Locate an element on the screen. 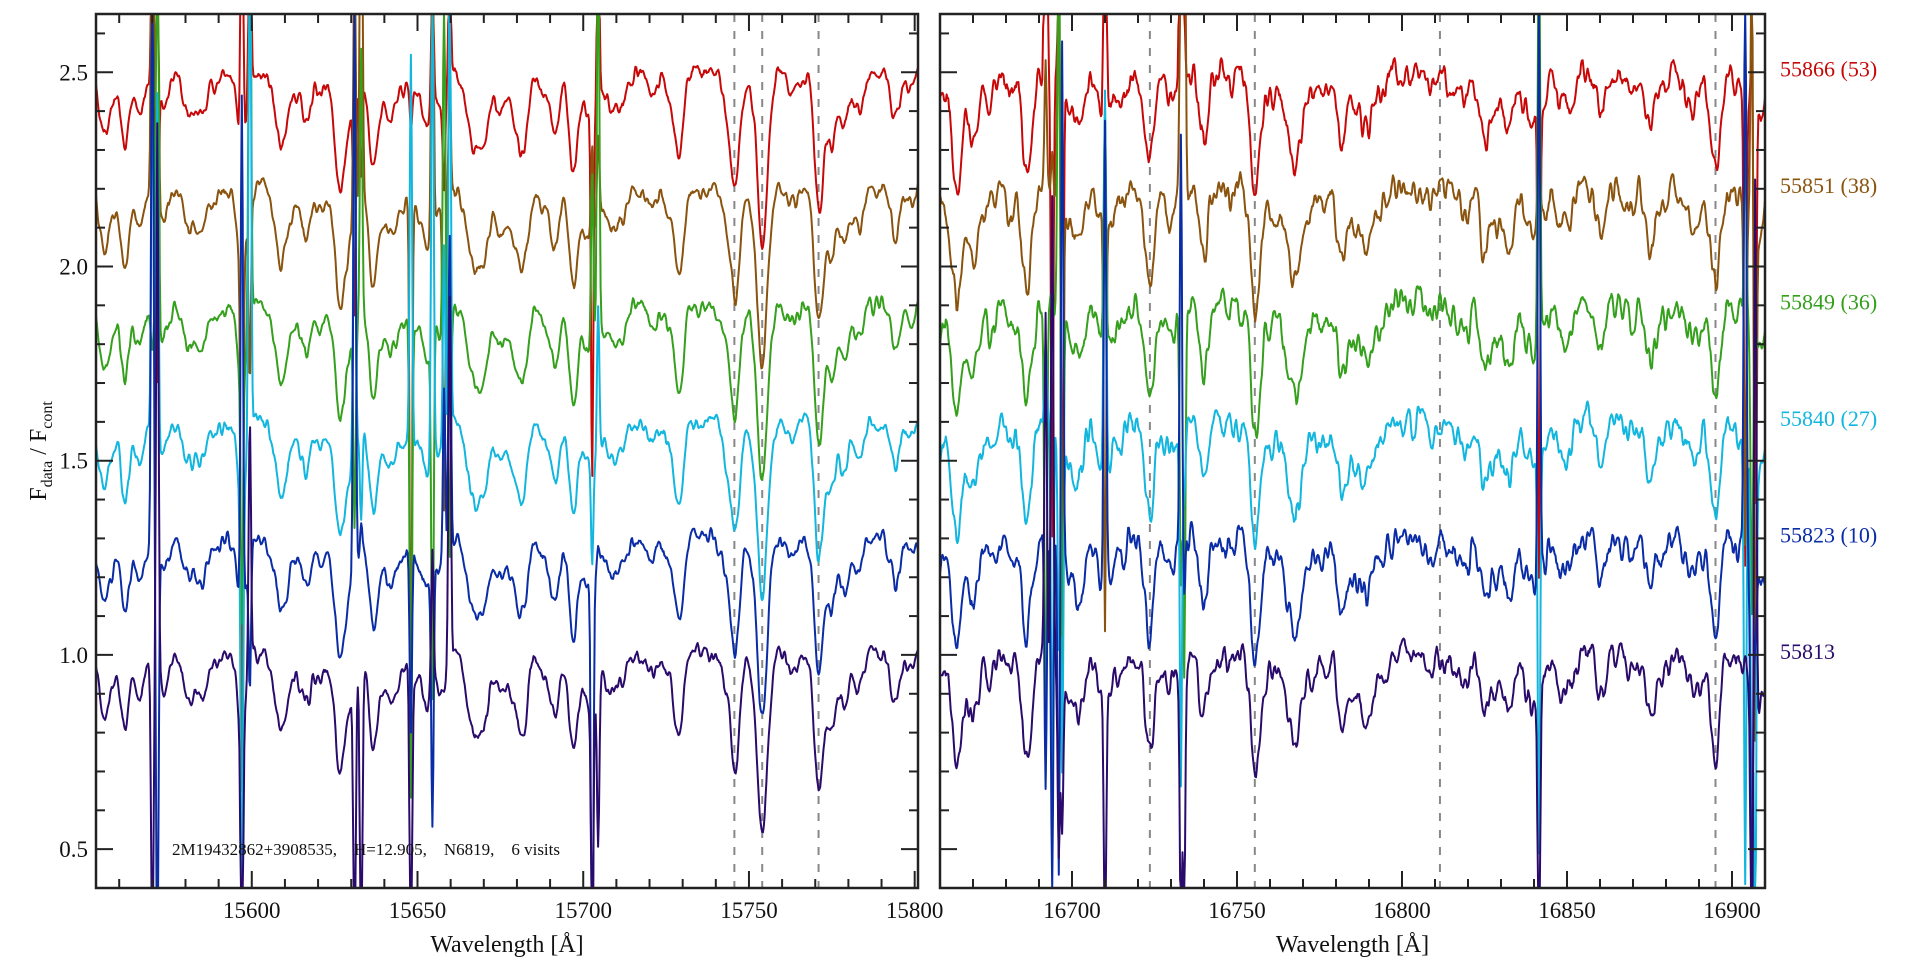 This screenshot has width=1920, height=960. x-tick-label: 15750 is located at coordinates (749, 910).